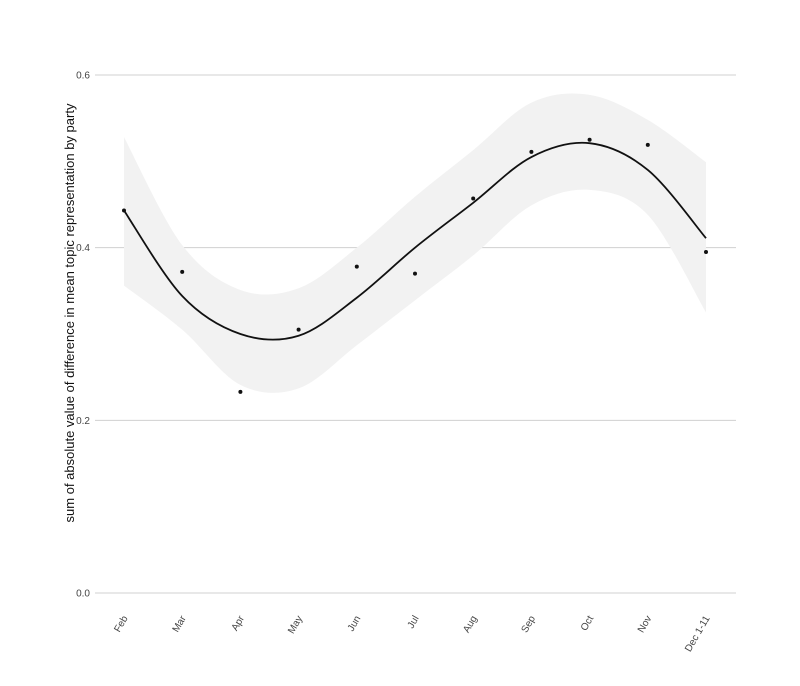 The width and height of the screenshot is (800, 686). Describe the element at coordinates (698, 634) in the screenshot. I see `x-tick-label: Dec 1-11` at that location.